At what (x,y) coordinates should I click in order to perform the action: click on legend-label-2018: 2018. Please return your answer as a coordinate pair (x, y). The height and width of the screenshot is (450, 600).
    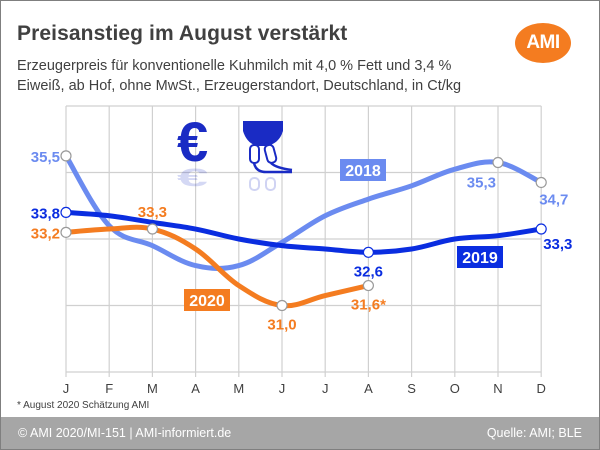
    Looking at the image, I should click on (363, 171).